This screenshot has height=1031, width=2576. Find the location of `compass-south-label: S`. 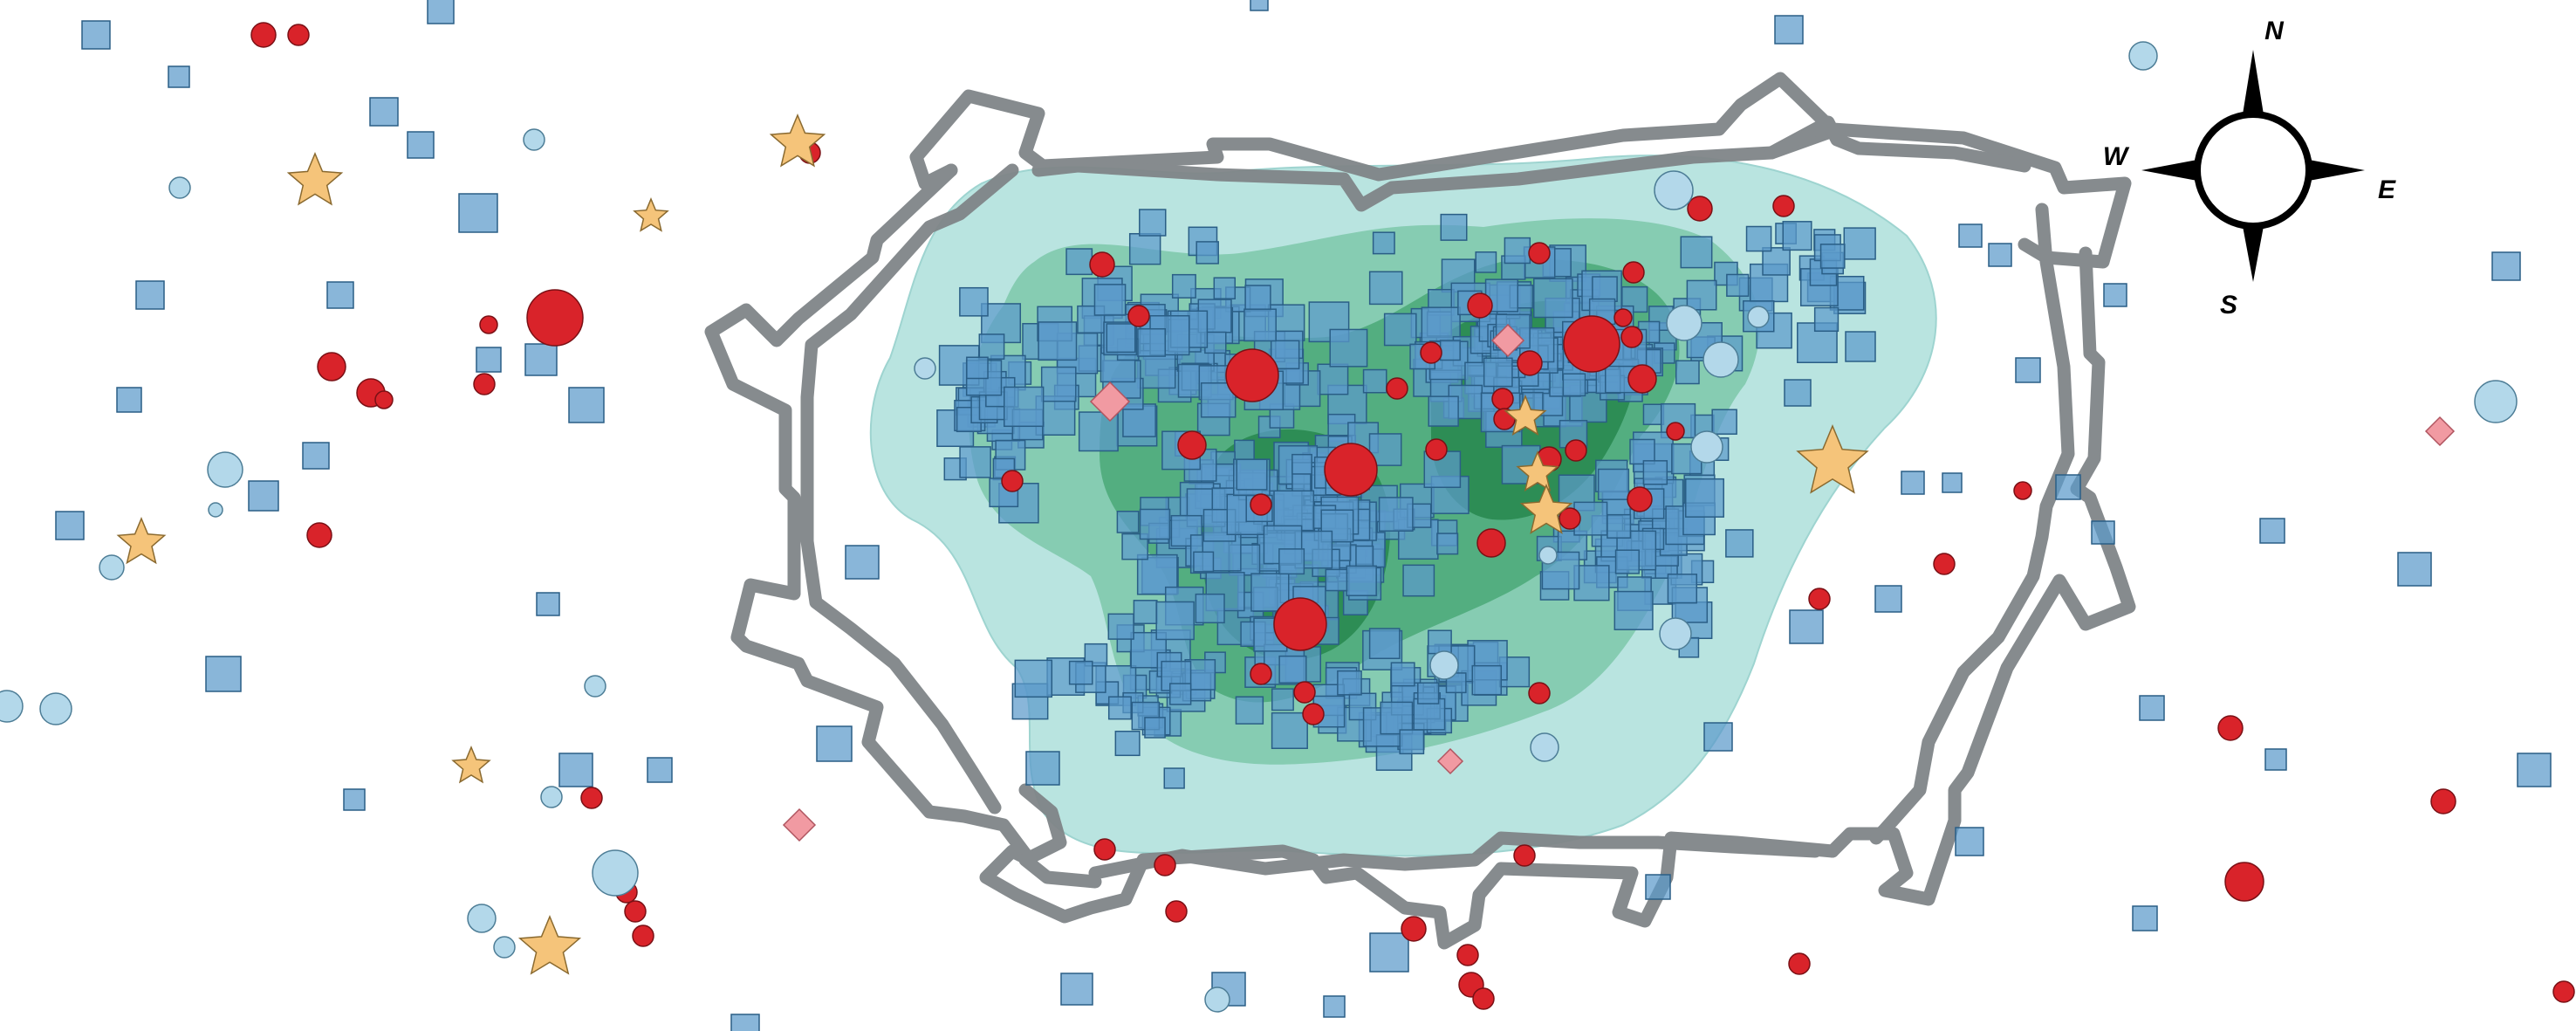

compass-south-label: S is located at coordinates (2229, 305).